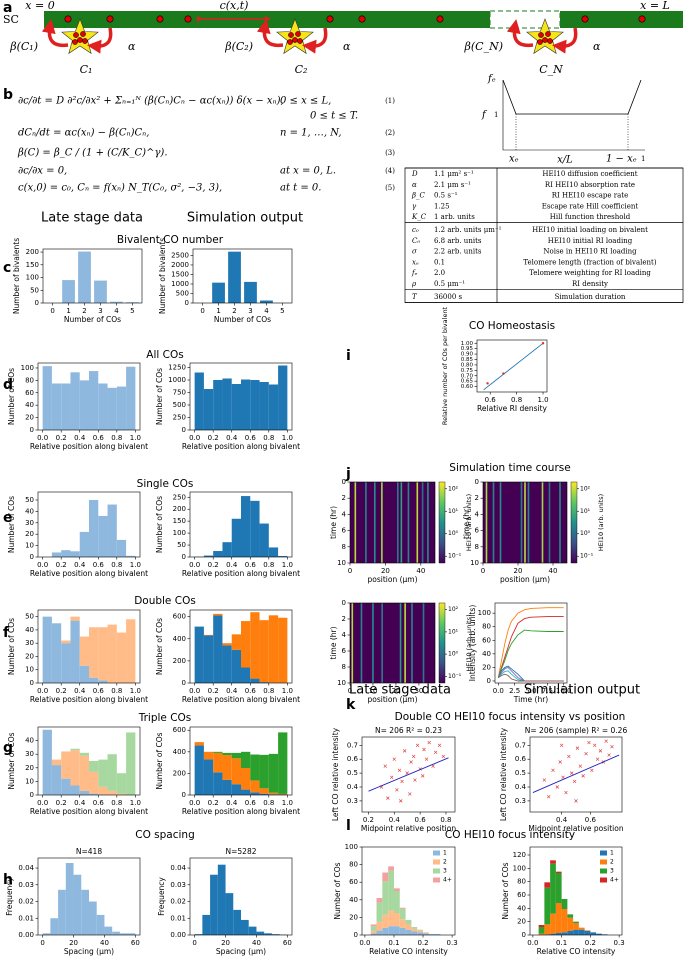 This screenshot has height=976, width=685. Describe the element at coordinates (89, 851) in the screenshot. I see `annotation: N=418` at that location.